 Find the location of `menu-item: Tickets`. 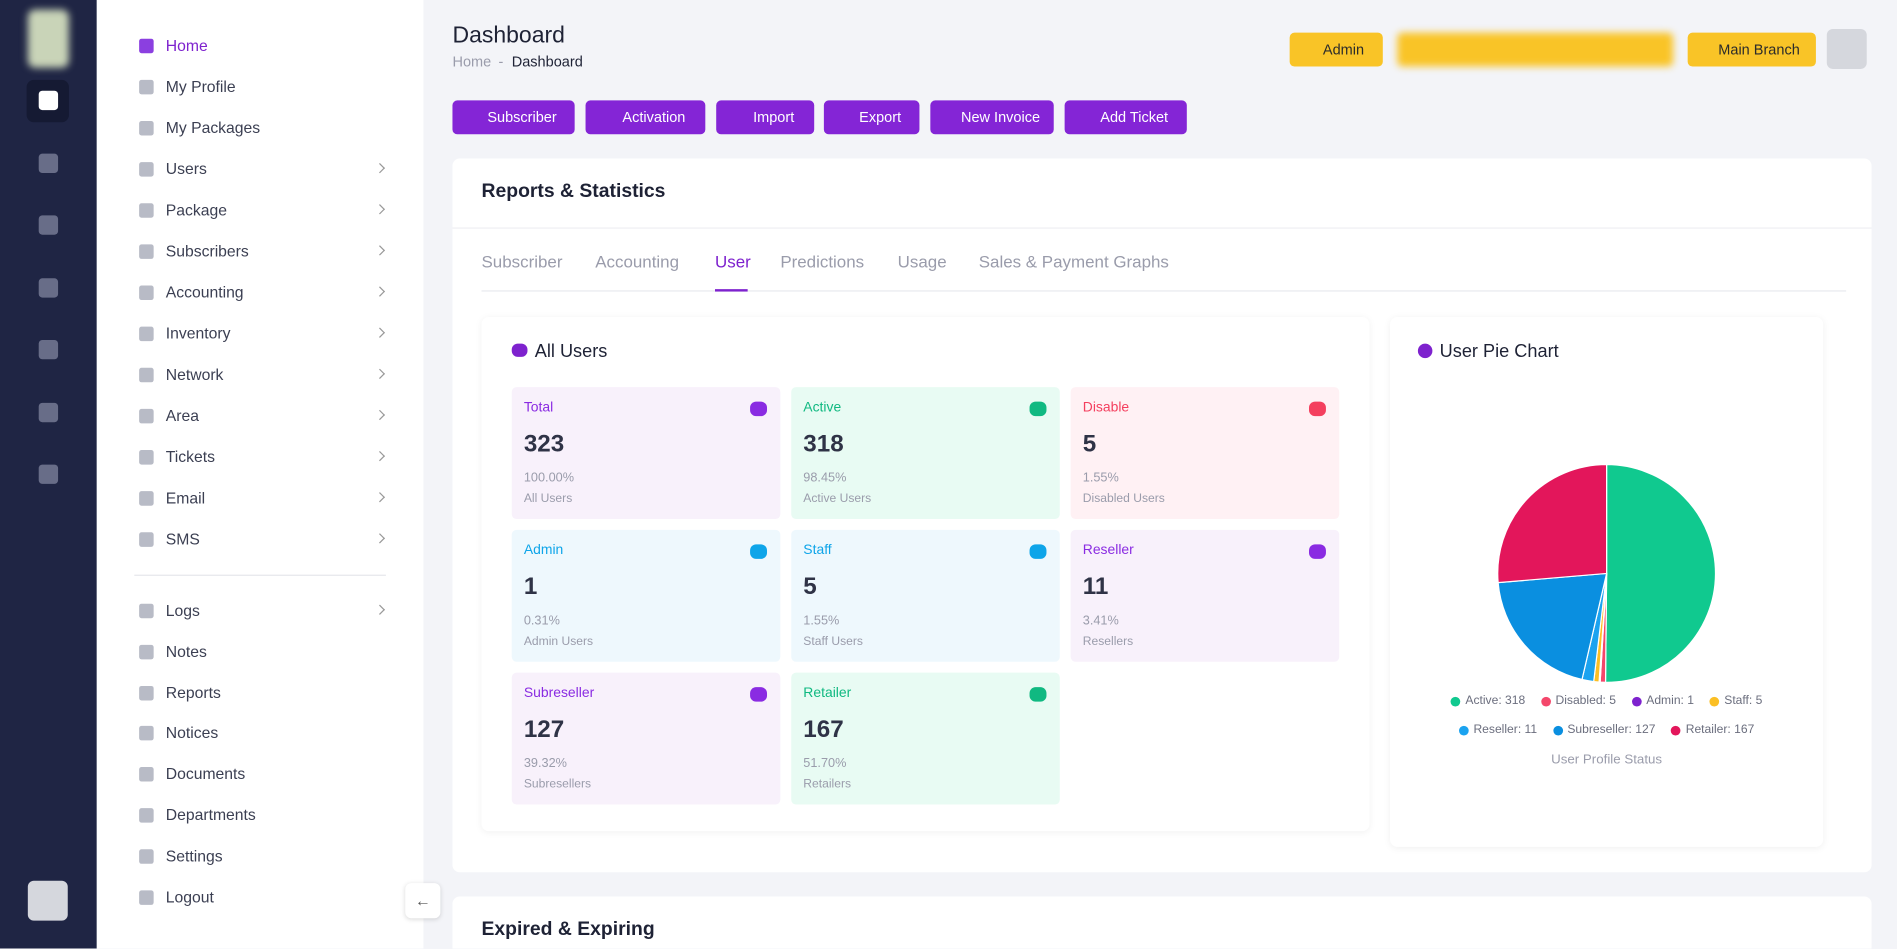

menu-item: Tickets is located at coordinates (190, 456).